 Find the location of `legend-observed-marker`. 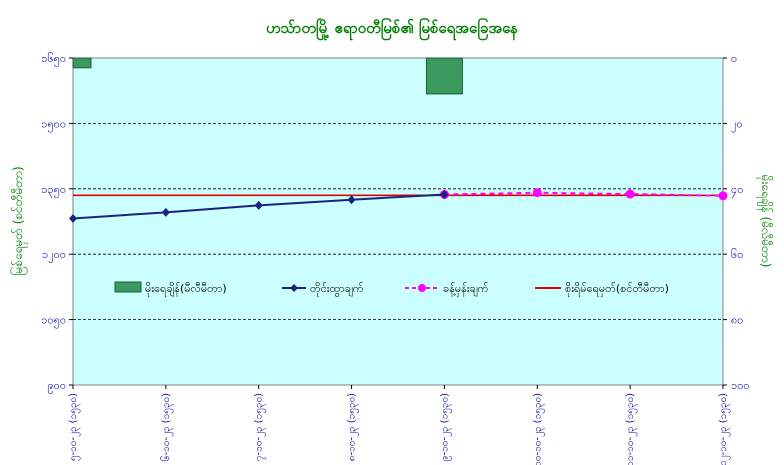

legend-observed-marker is located at coordinates (294, 288).